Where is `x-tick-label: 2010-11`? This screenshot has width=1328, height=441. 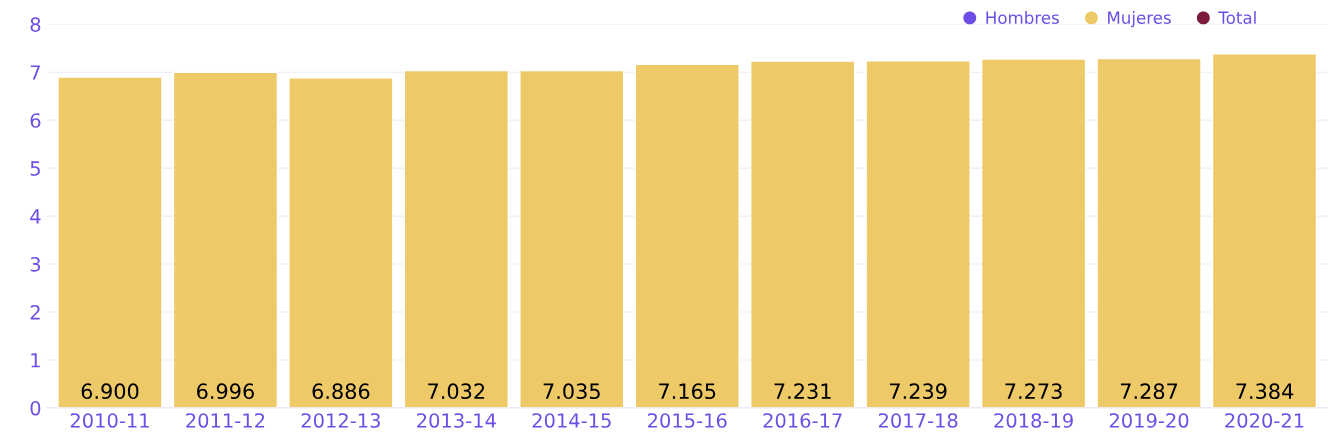
x-tick-label: 2010-11 is located at coordinates (109, 420).